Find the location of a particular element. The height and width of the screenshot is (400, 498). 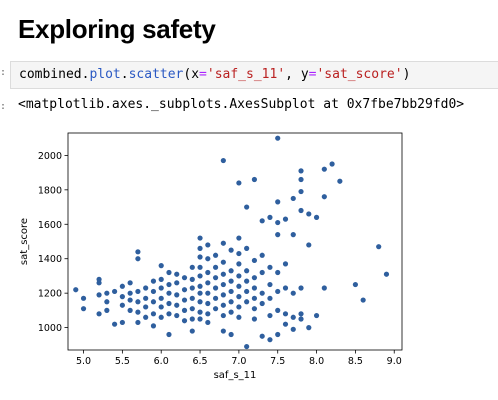

code-string-y: 'sat_score' is located at coordinates (359, 74).